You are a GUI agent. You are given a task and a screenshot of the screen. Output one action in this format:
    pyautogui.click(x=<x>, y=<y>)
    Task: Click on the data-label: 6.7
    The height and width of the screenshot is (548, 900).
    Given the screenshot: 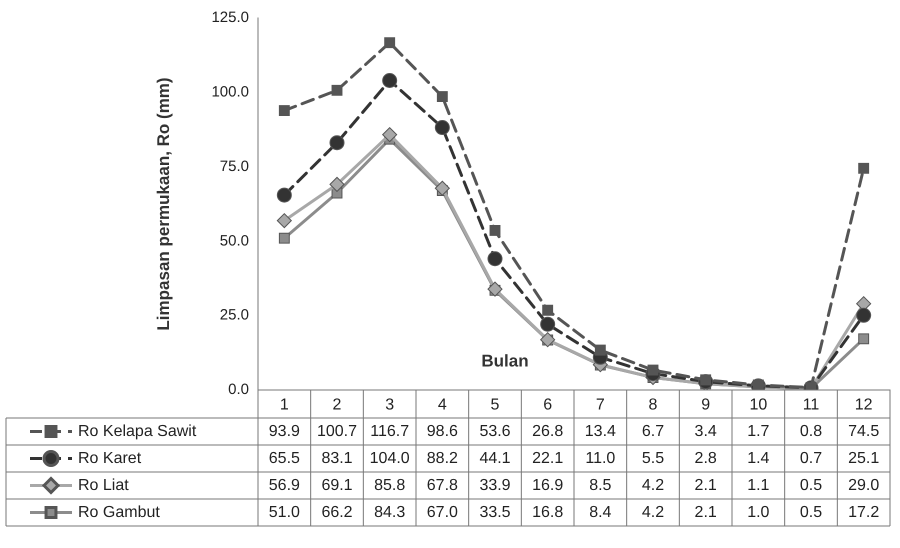 What is the action you would take?
    pyautogui.click(x=653, y=431)
    